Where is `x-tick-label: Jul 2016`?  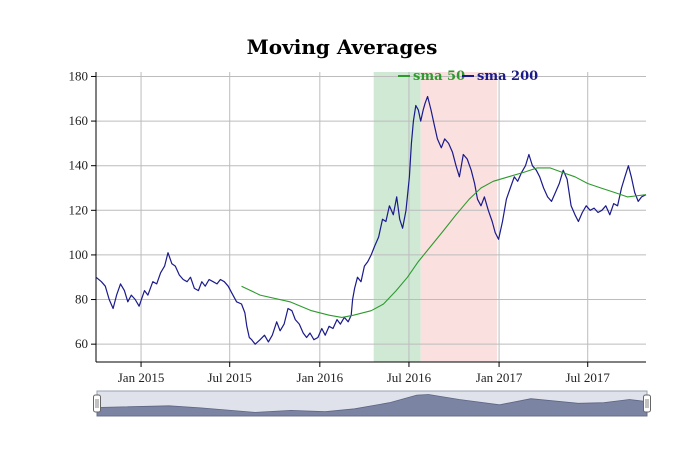 x-tick-label: Jul 2016 is located at coordinates (409, 377).